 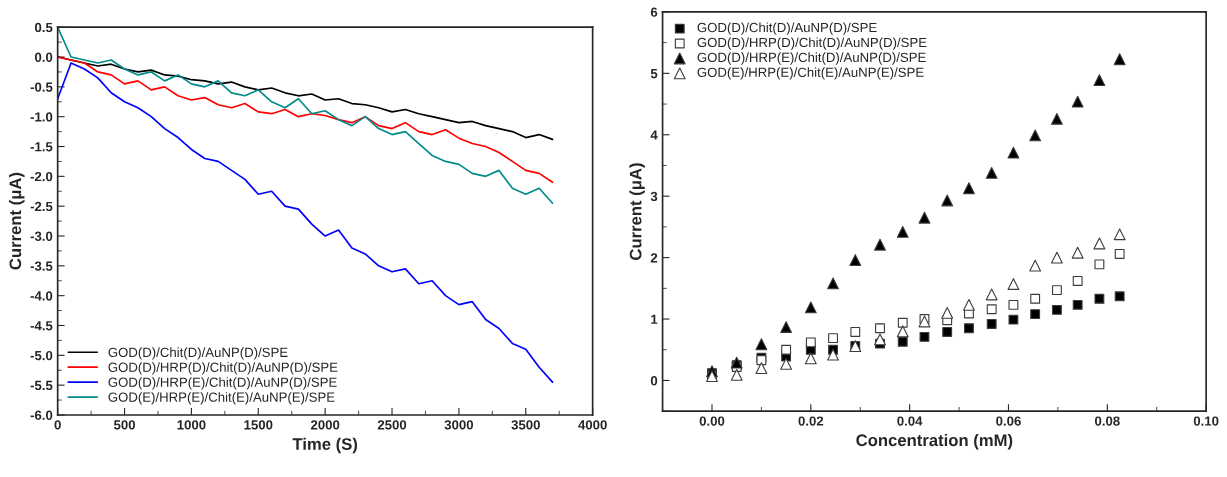 I want to click on x-tick-label: 0, so click(x=57, y=425).